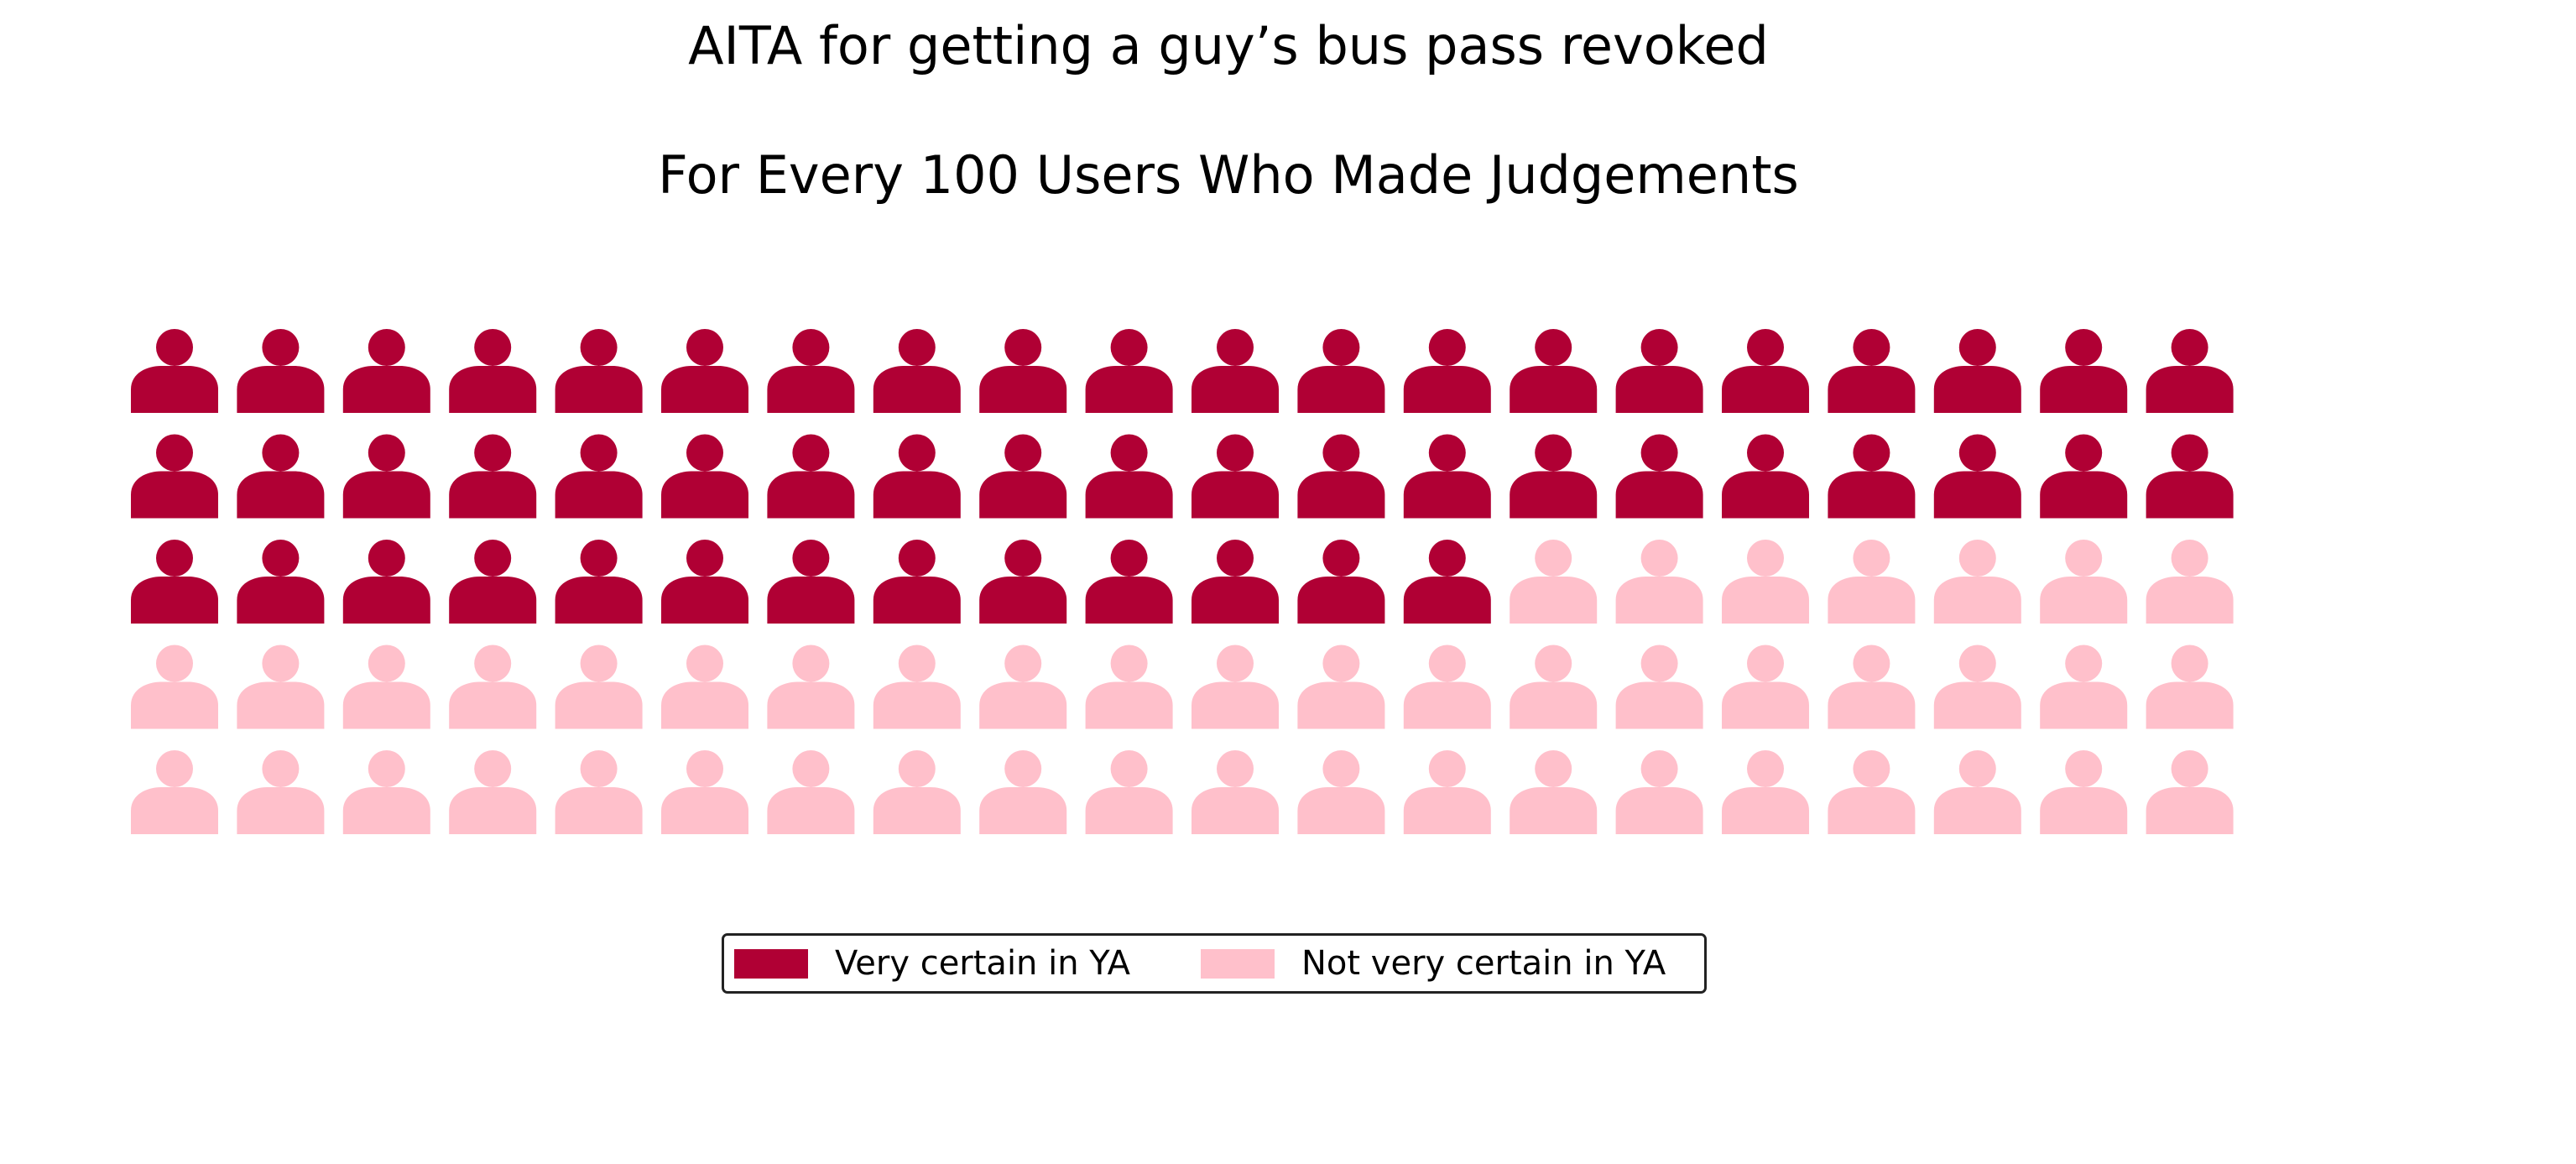 Image resolution: width=2576 pixels, height=1164 pixels. What do you see at coordinates (1433, 963) in the screenshot?
I see `legend-item-not-very-certain: Not very certain in YA` at bounding box center [1433, 963].